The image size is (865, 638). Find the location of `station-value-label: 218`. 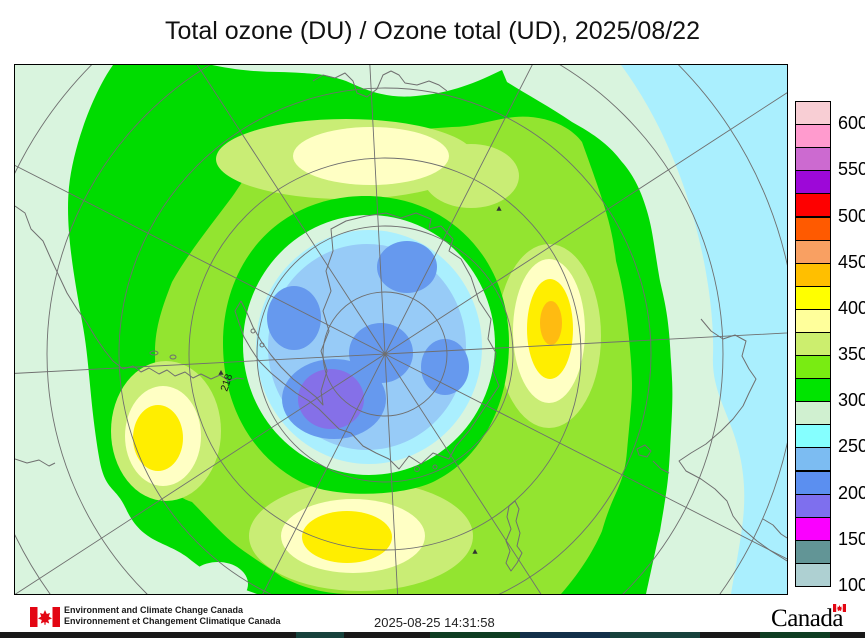

station-value-label: 218 is located at coordinates (226, 382).